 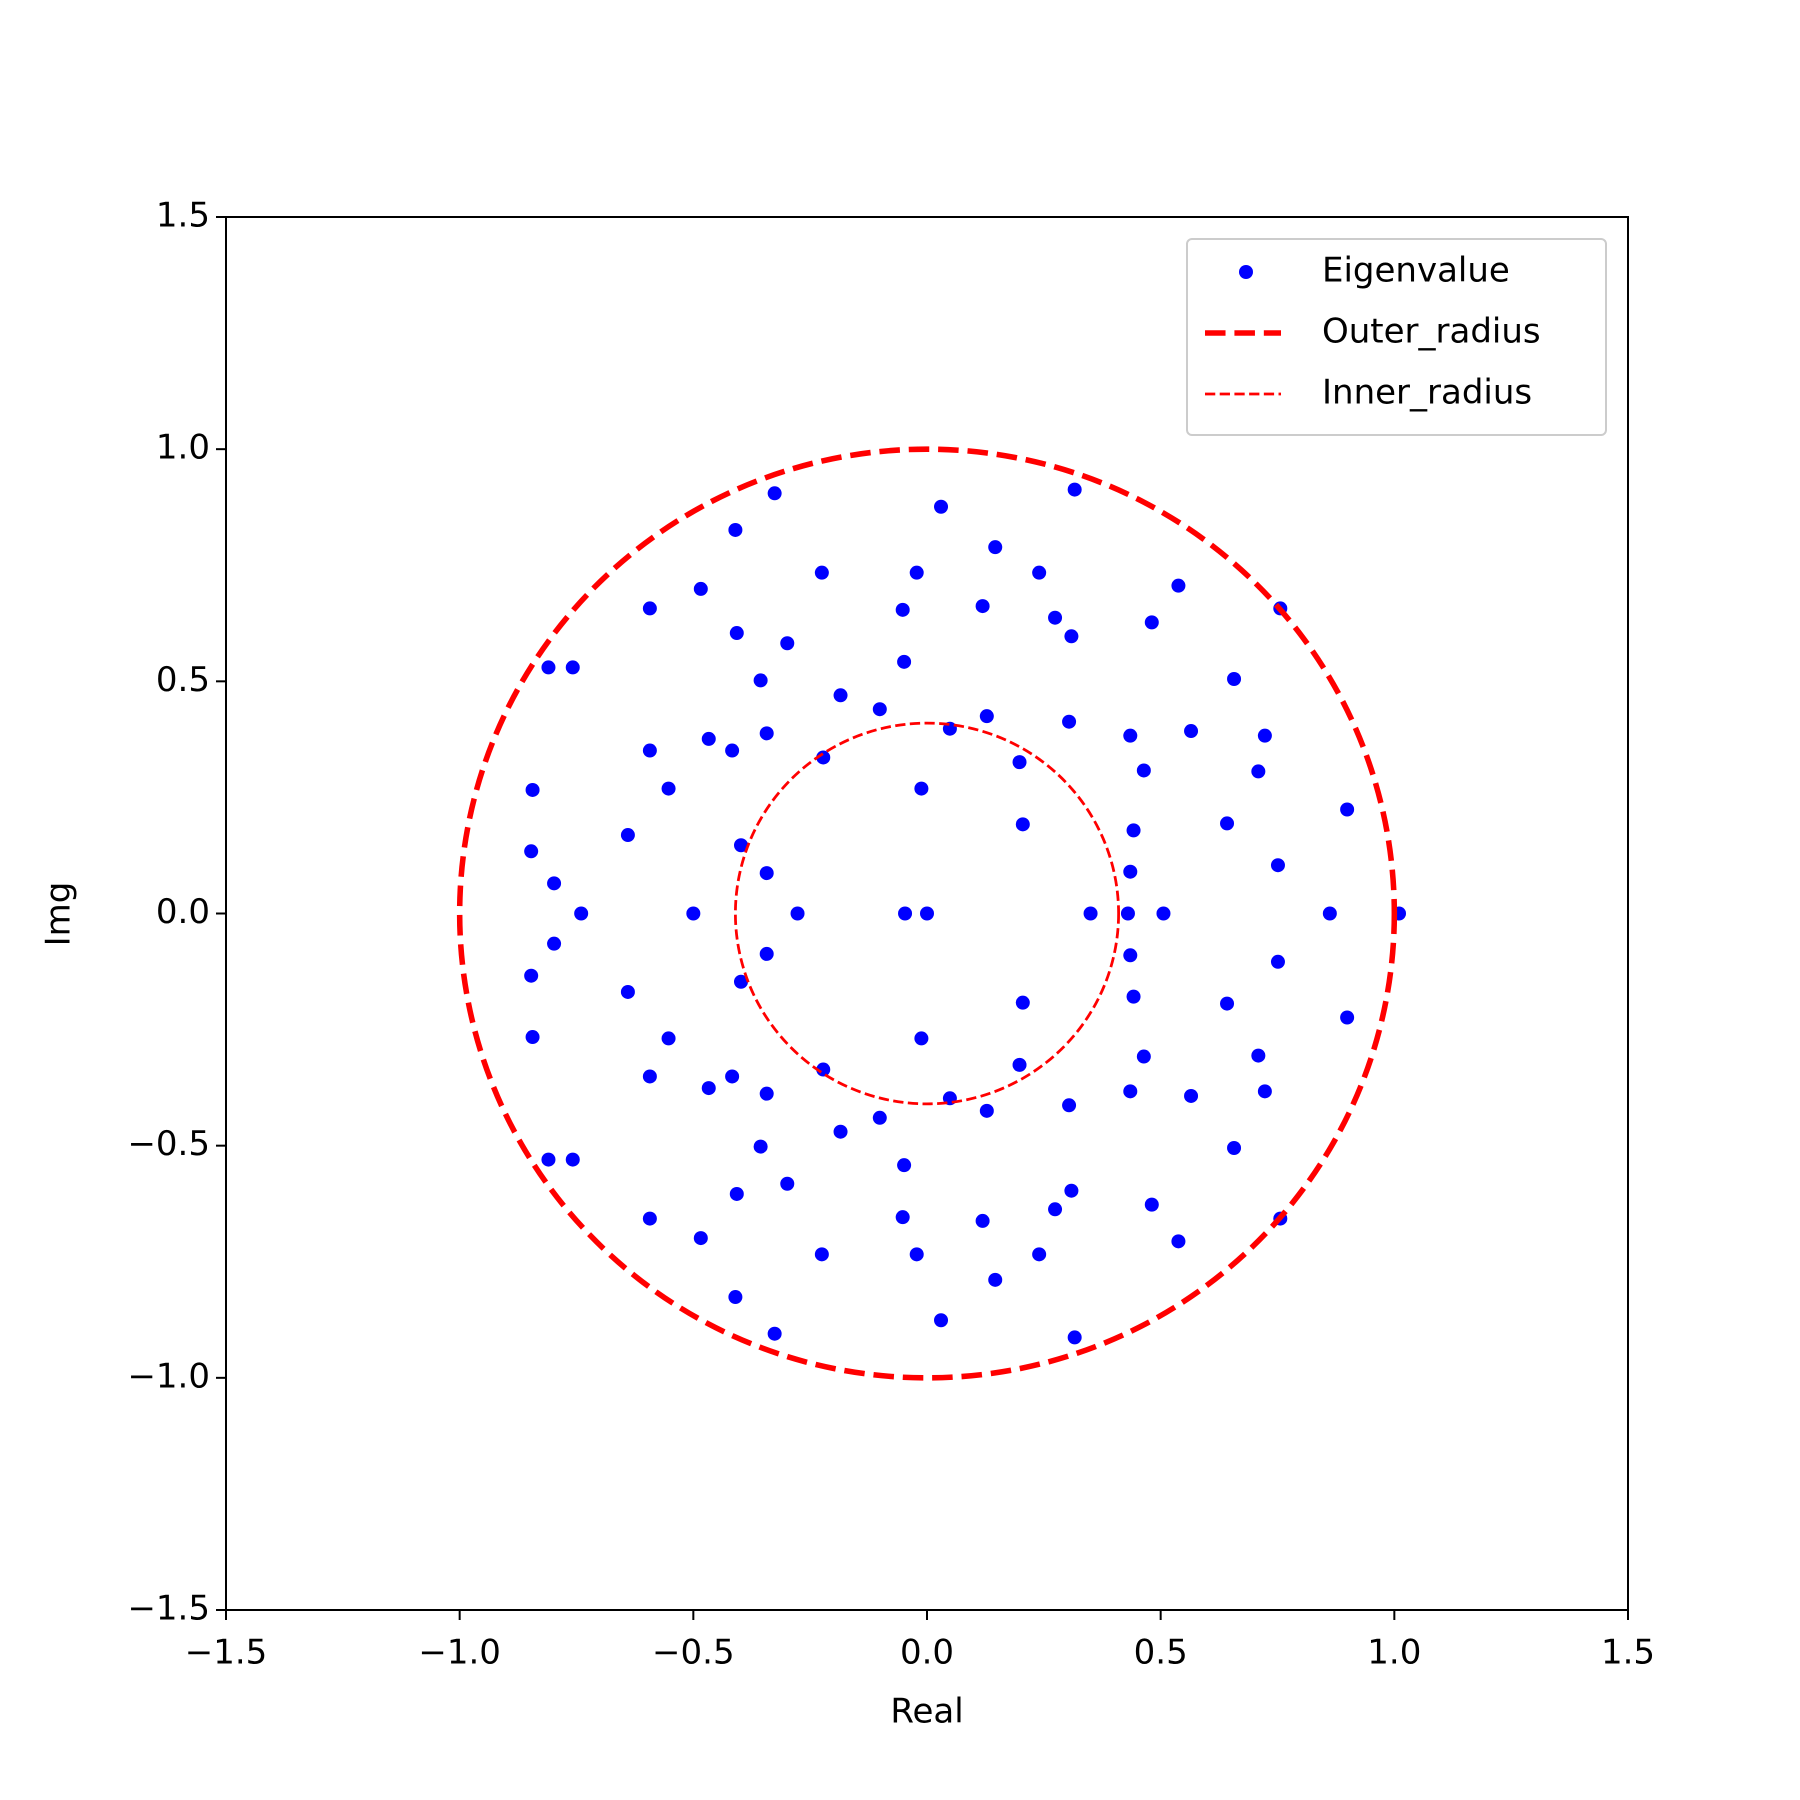 I want to click on legend-label: Eigenvalue, so click(x=1416, y=271).